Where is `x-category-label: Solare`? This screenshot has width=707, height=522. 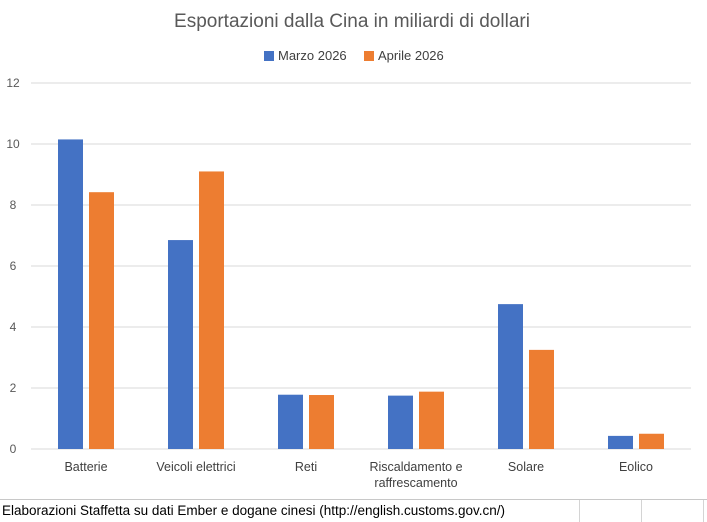
x-category-label: Solare is located at coordinates (526, 467).